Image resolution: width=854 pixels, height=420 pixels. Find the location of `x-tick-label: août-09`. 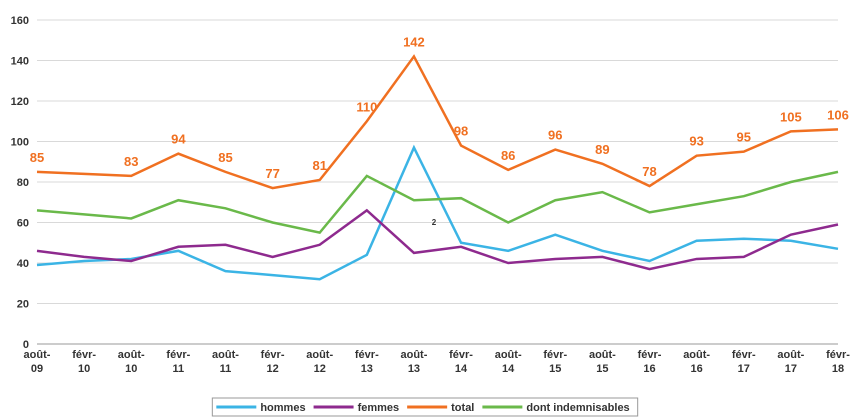

x-tick-label: août-09 is located at coordinates (37, 362).